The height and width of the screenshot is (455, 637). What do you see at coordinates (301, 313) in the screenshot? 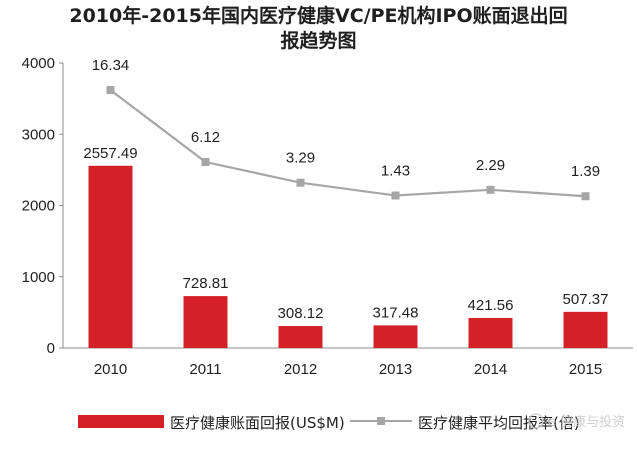
I see `bar-data-label: 308.12` at bounding box center [301, 313].